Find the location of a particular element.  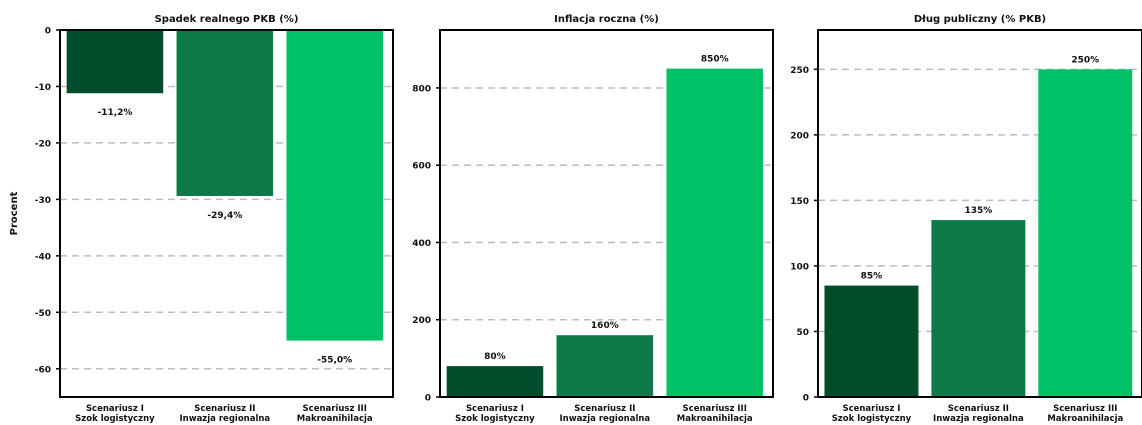

chart-title: Spadek realnego PKB (%) is located at coordinates (227, 19).